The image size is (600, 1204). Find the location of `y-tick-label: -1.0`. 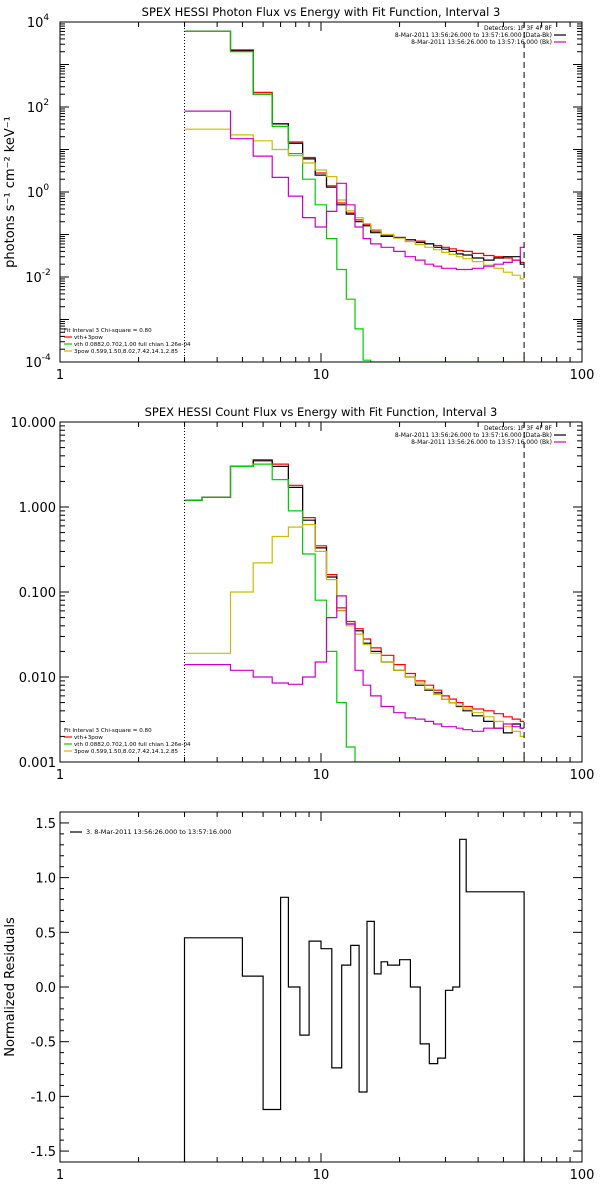

y-tick-label: -1.0 is located at coordinates (43, 1097).